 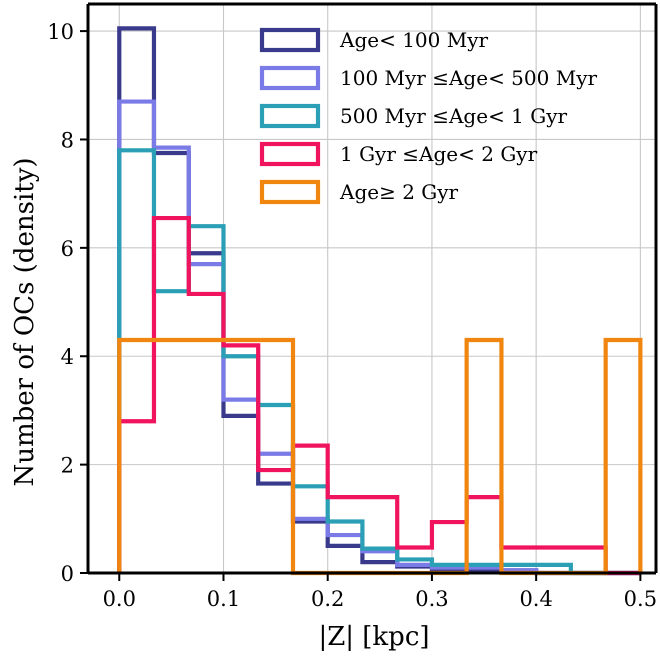 I want to click on y-ticks: 0 2 4 6 8 10, so click(x=67, y=303).